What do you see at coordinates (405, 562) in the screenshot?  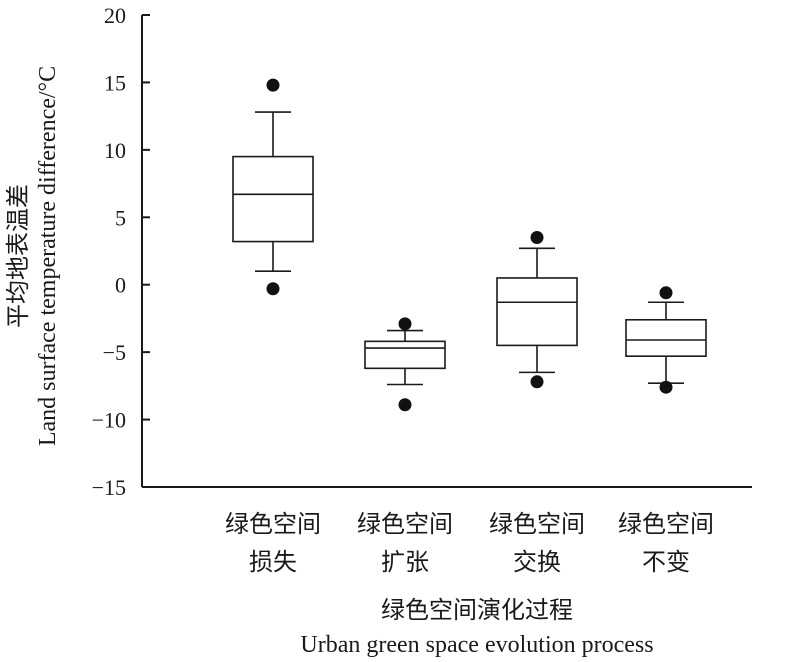 I see `category-label: 扩张` at bounding box center [405, 562].